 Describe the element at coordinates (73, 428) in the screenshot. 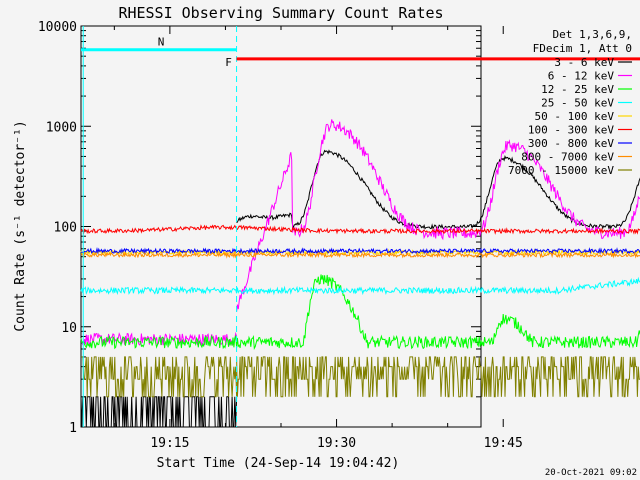

I see `y-tick-label: 1` at that location.